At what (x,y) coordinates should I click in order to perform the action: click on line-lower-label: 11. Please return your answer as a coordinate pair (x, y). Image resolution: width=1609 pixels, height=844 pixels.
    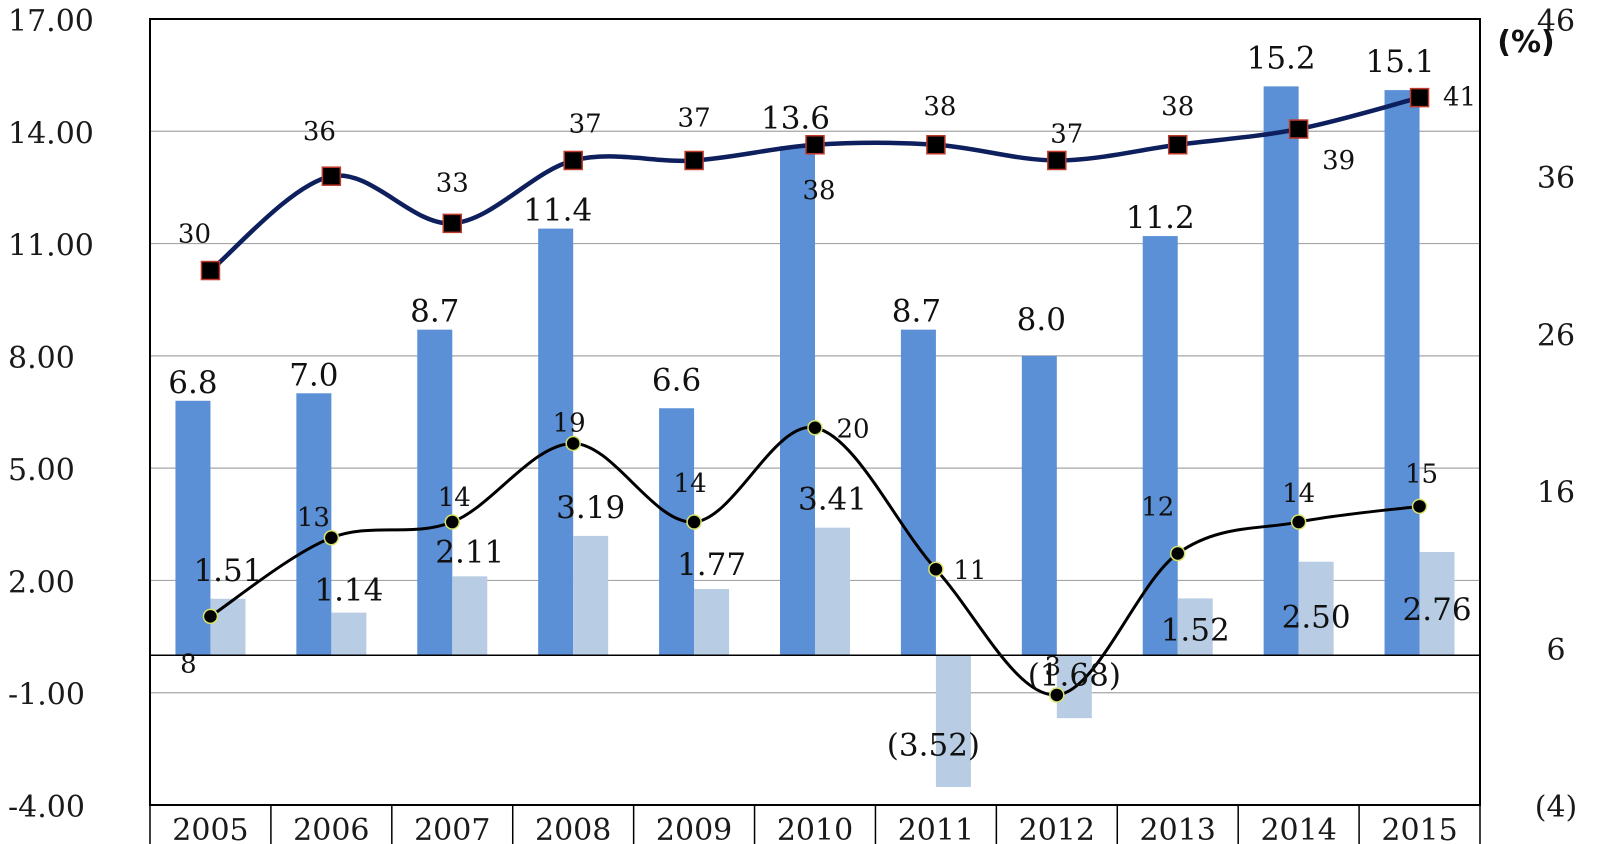
    Looking at the image, I should click on (969, 571).